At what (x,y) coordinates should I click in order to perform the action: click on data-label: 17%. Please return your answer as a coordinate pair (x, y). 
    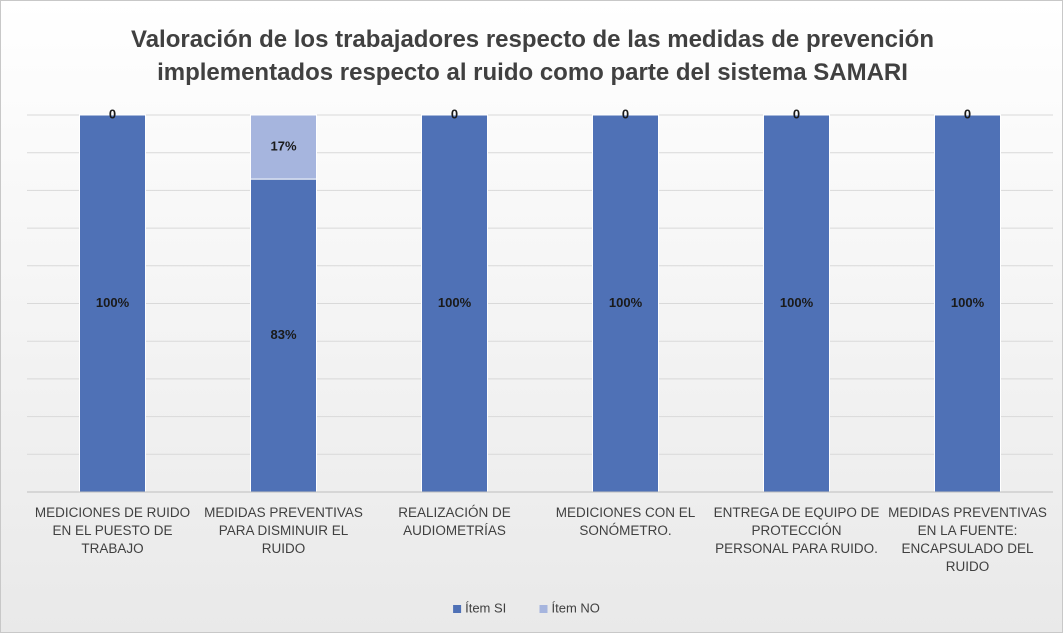
    Looking at the image, I should click on (283, 145).